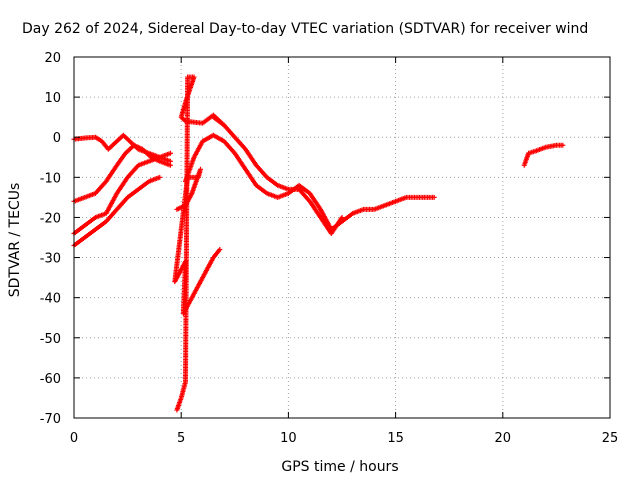 The image size is (640, 480). I want to click on y-axis-label: SDTVAR / TECUs, so click(15, 240).